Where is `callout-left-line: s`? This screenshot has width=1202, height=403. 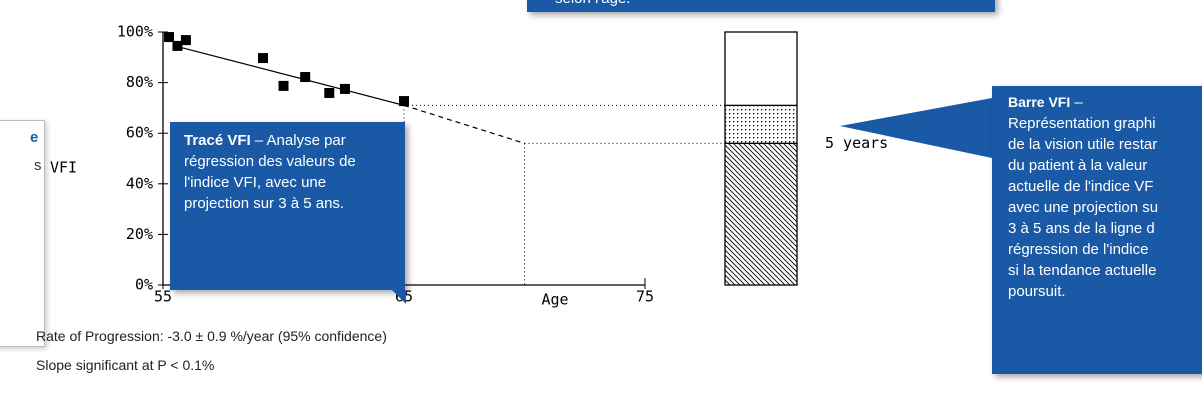 callout-left-line: s is located at coordinates (38, 165).